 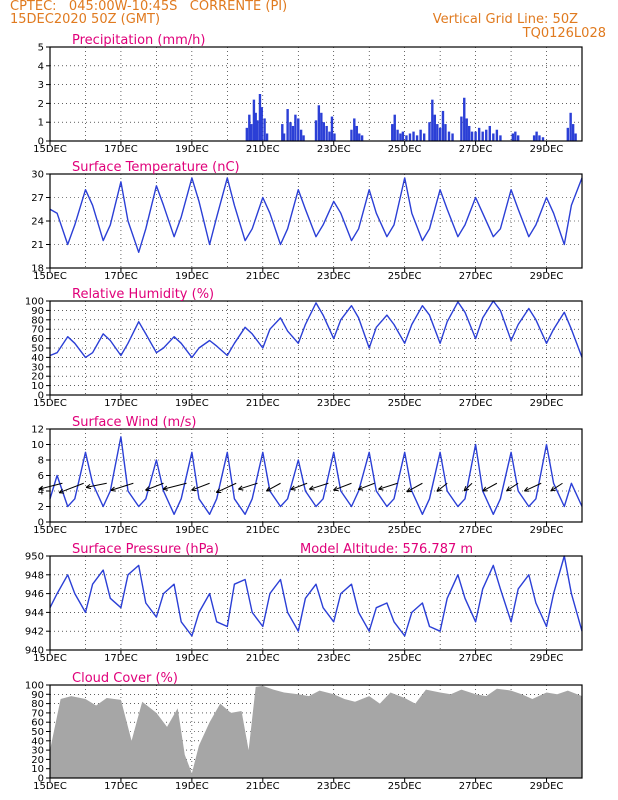 I want to click on y-tick-label: 0, so click(x=41, y=142).